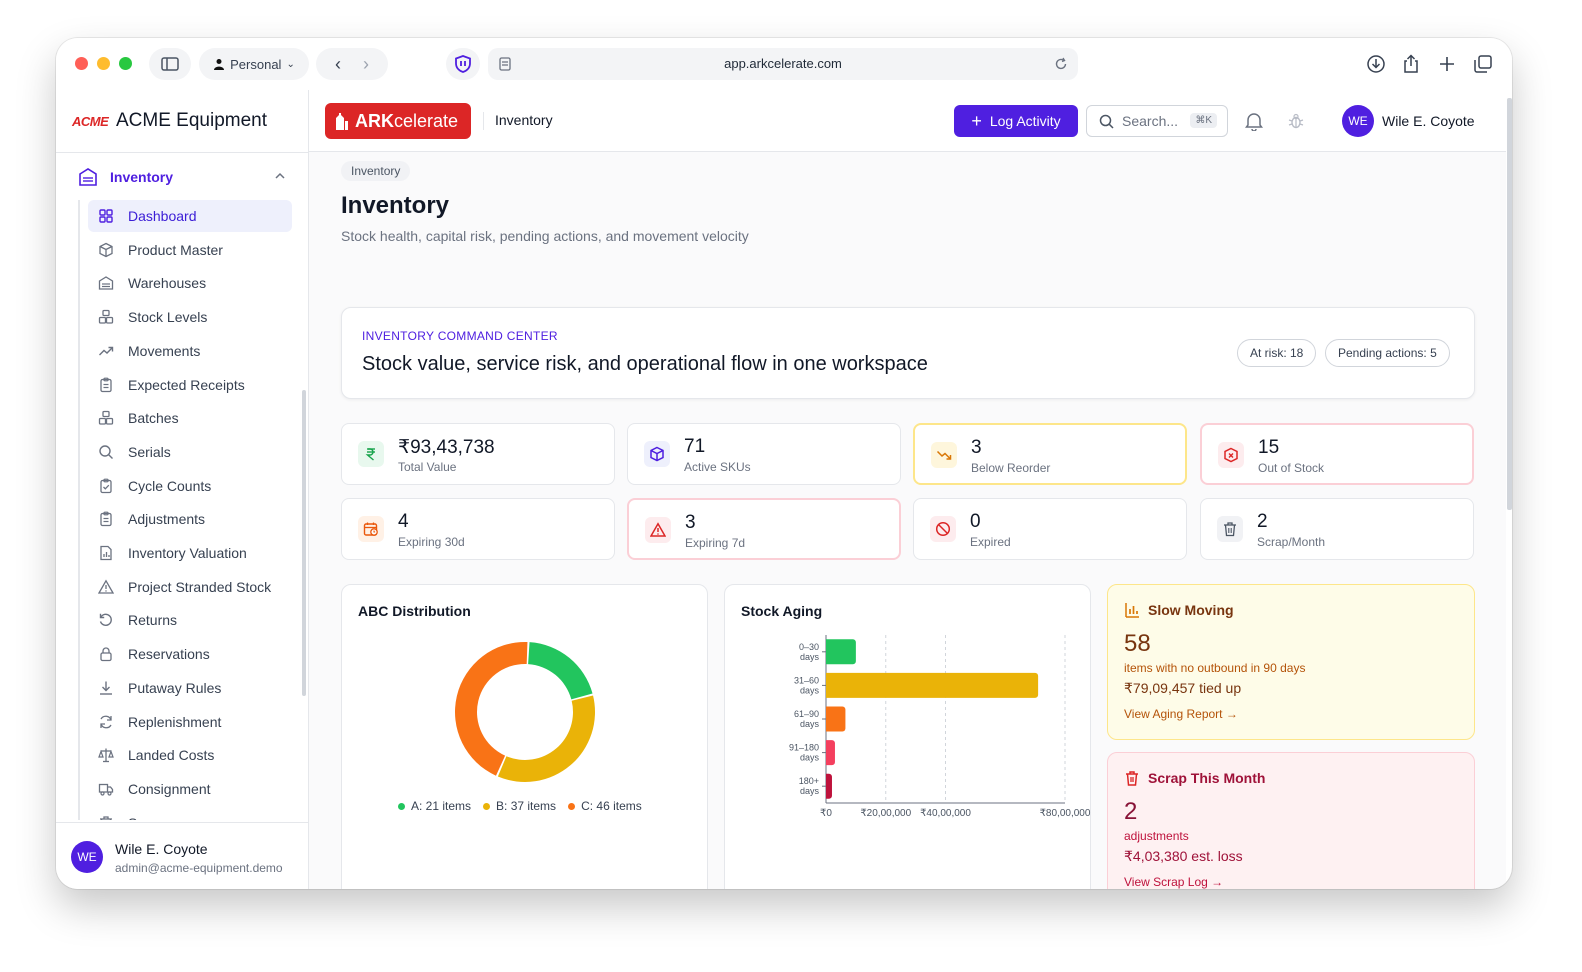  Describe the element at coordinates (1181, 714) in the screenshot. I see `view-aging-report-link: View Aging Report →` at that location.